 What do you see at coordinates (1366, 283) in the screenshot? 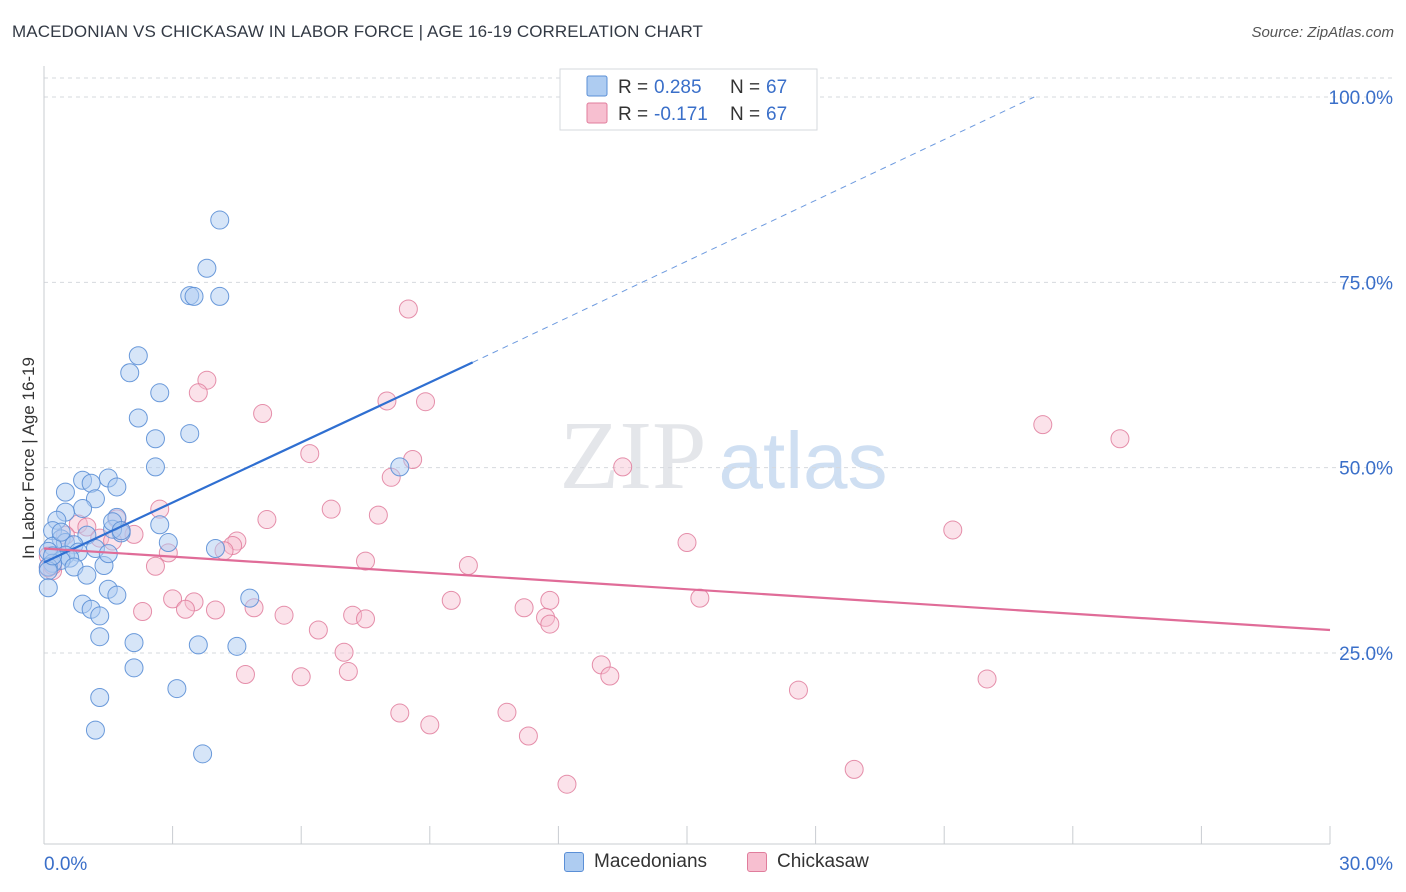
I see `y-tick-label: 75.0%` at bounding box center [1366, 283].